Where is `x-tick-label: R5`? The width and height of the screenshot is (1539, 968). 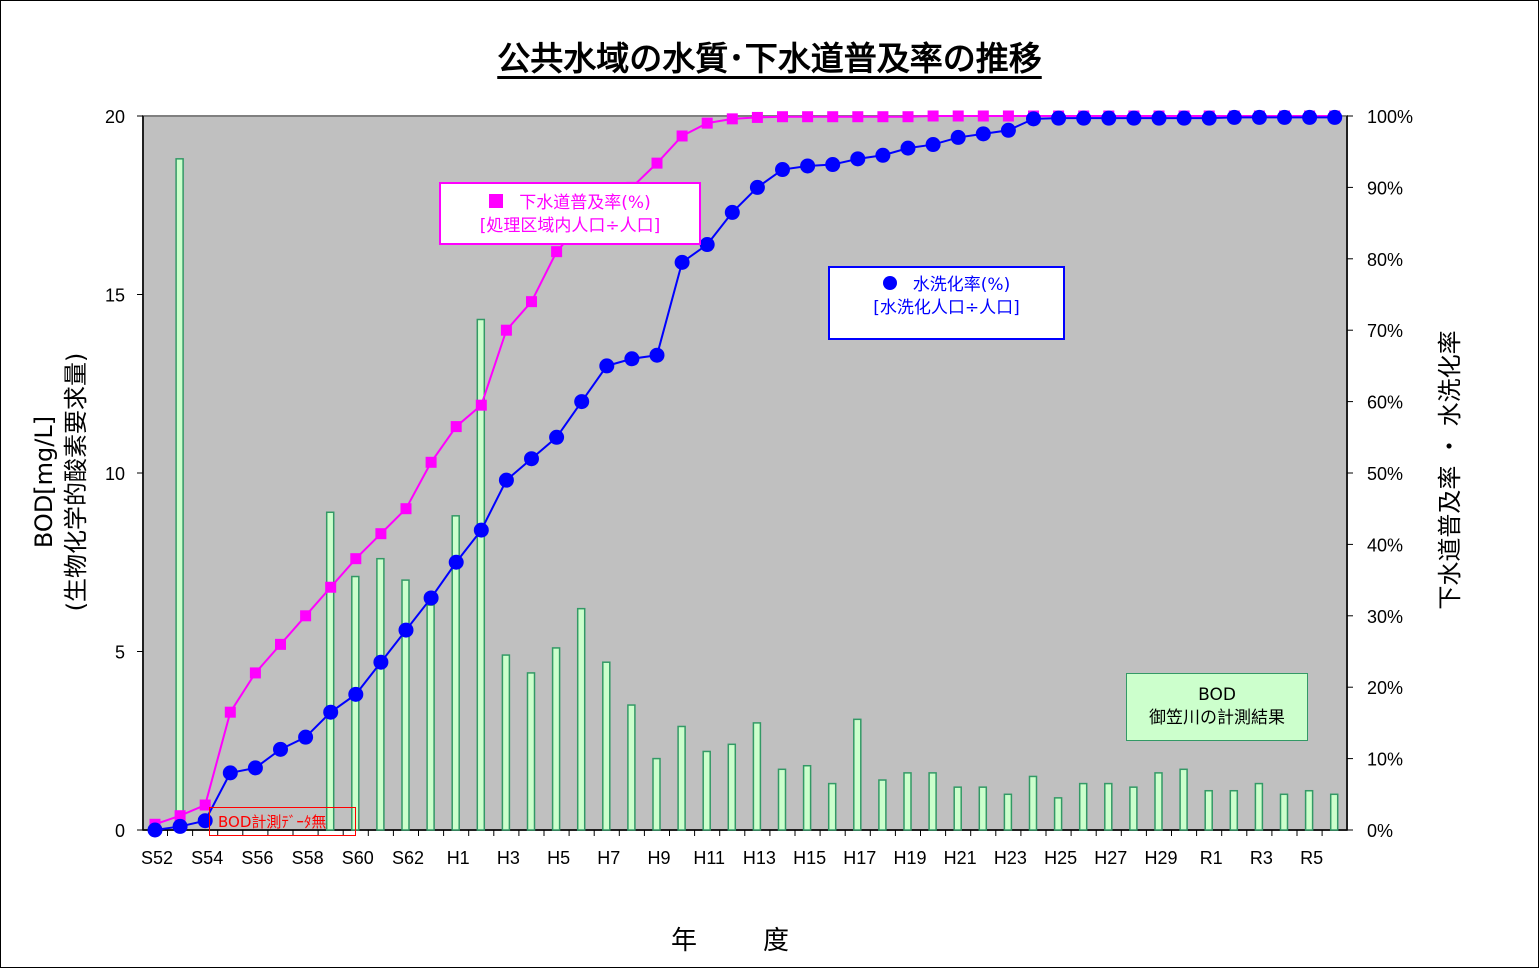 x-tick-label: R5 is located at coordinates (1311, 858).